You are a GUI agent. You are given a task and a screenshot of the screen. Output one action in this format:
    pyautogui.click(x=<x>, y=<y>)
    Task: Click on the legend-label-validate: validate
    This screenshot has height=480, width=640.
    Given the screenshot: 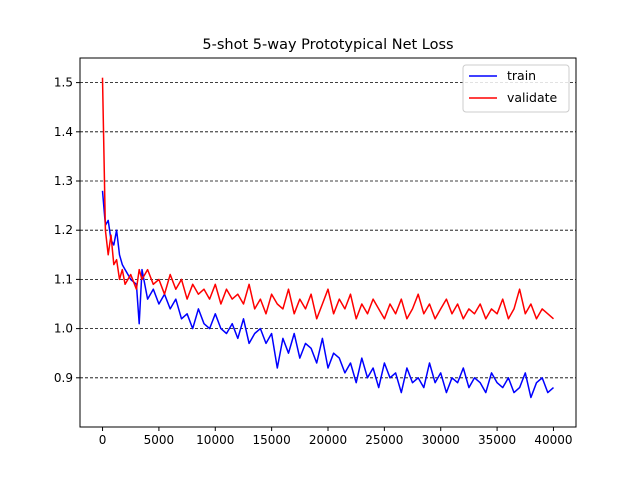 What is the action you would take?
    pyautogui.click(x=532, y=97)
    